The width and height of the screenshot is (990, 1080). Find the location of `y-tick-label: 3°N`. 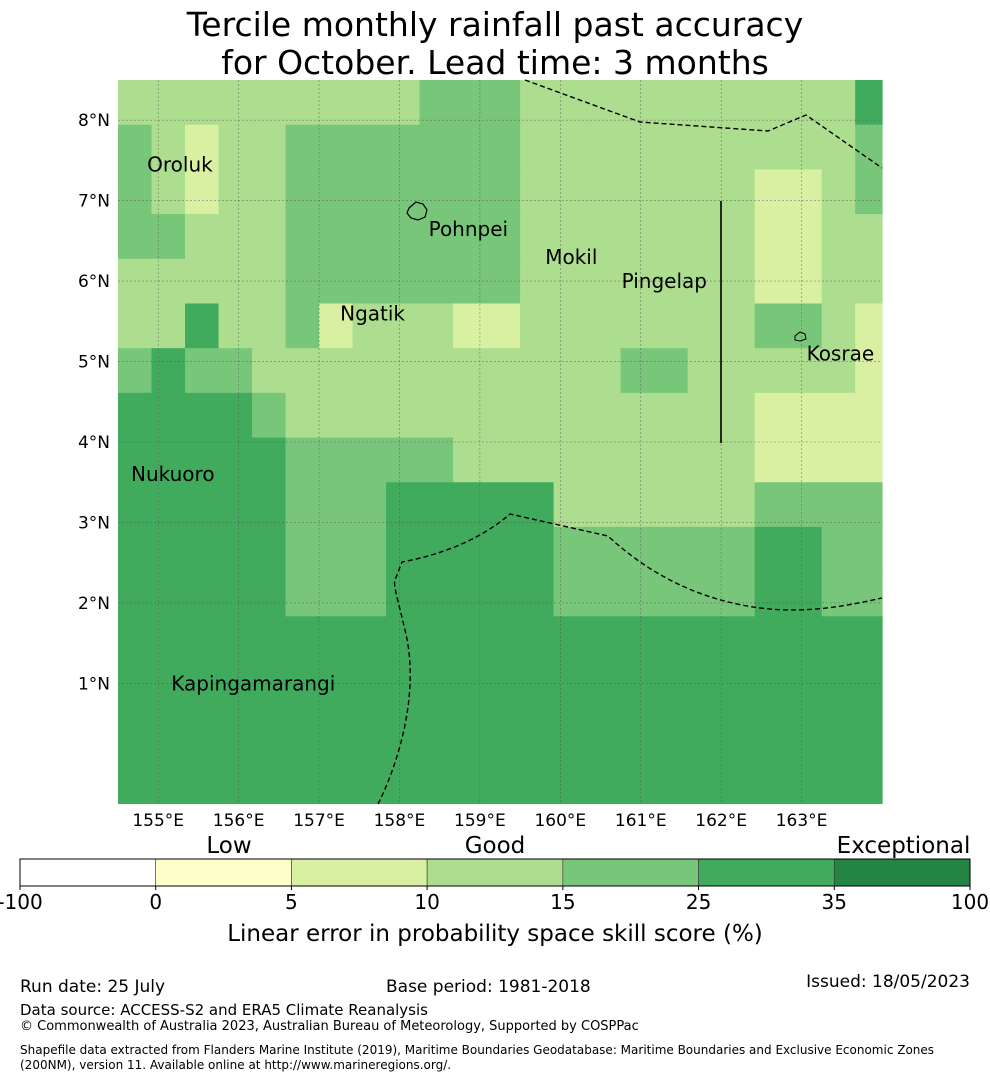

y-tick-label: 3°N is located at coordinates (94, 523).